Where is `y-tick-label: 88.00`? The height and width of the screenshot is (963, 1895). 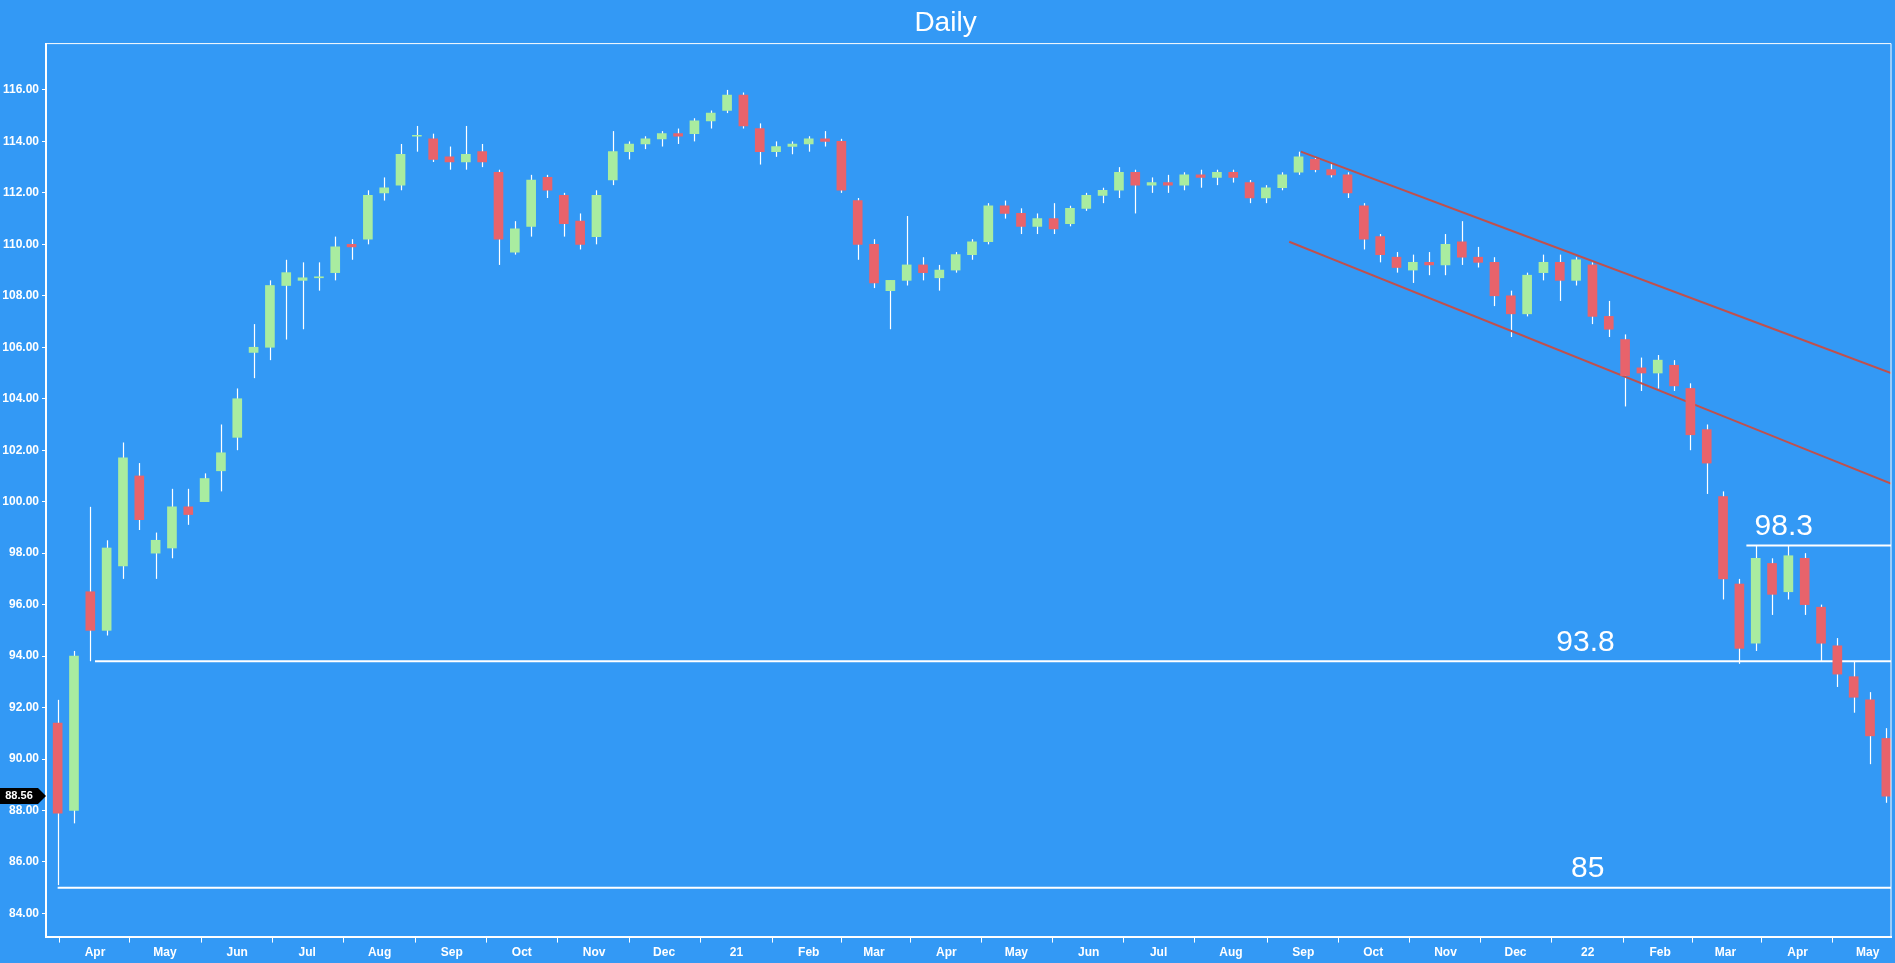 y-tick-label: 88.00 is located at coordinates (24, 809).